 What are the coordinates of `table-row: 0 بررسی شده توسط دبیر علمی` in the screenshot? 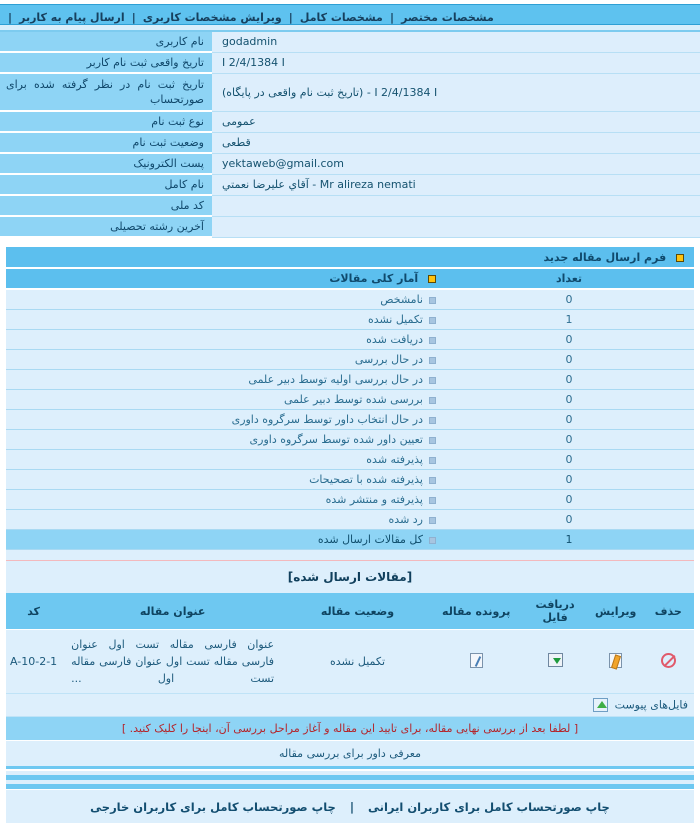 It's located at (350, 399).